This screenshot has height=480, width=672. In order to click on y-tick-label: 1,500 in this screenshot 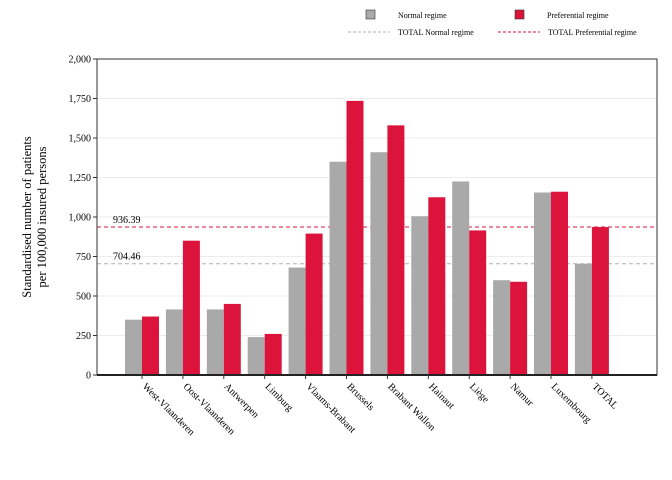, I will do `click(80, 139)`.